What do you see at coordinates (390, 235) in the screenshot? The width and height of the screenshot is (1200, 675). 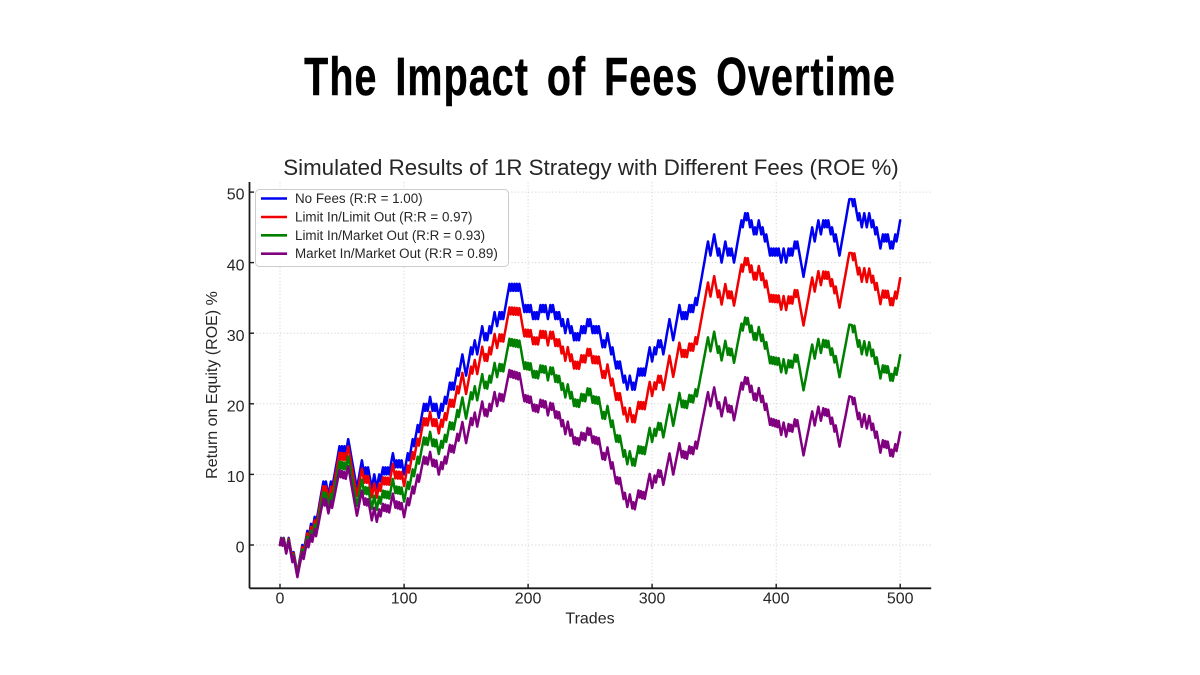 I see `svg-text:Limit In/Market Out (R:R = 0.9: Limit In/Market Out (R:R = 0.93)` at bounding box center [390, 235].